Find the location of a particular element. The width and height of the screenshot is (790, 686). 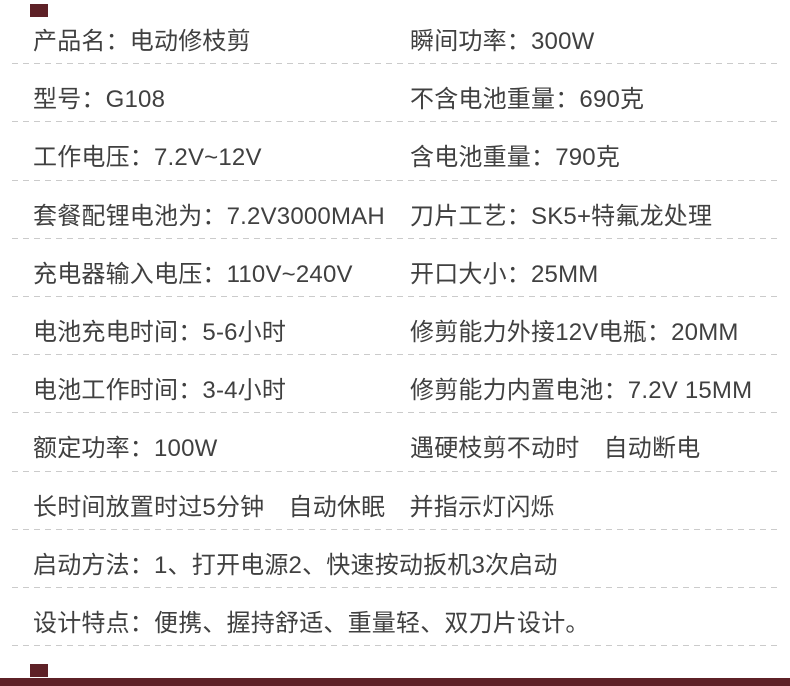

spec-row: 启动方法：1、打开电源2、快速按动扳机3次启动 is located at coordinates (395, 559).